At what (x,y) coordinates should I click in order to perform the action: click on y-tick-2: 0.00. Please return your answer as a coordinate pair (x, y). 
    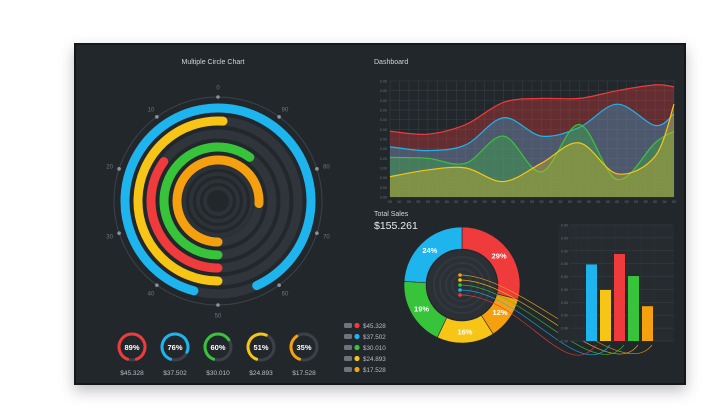
    Looking at the image, I should click on (383, 178).